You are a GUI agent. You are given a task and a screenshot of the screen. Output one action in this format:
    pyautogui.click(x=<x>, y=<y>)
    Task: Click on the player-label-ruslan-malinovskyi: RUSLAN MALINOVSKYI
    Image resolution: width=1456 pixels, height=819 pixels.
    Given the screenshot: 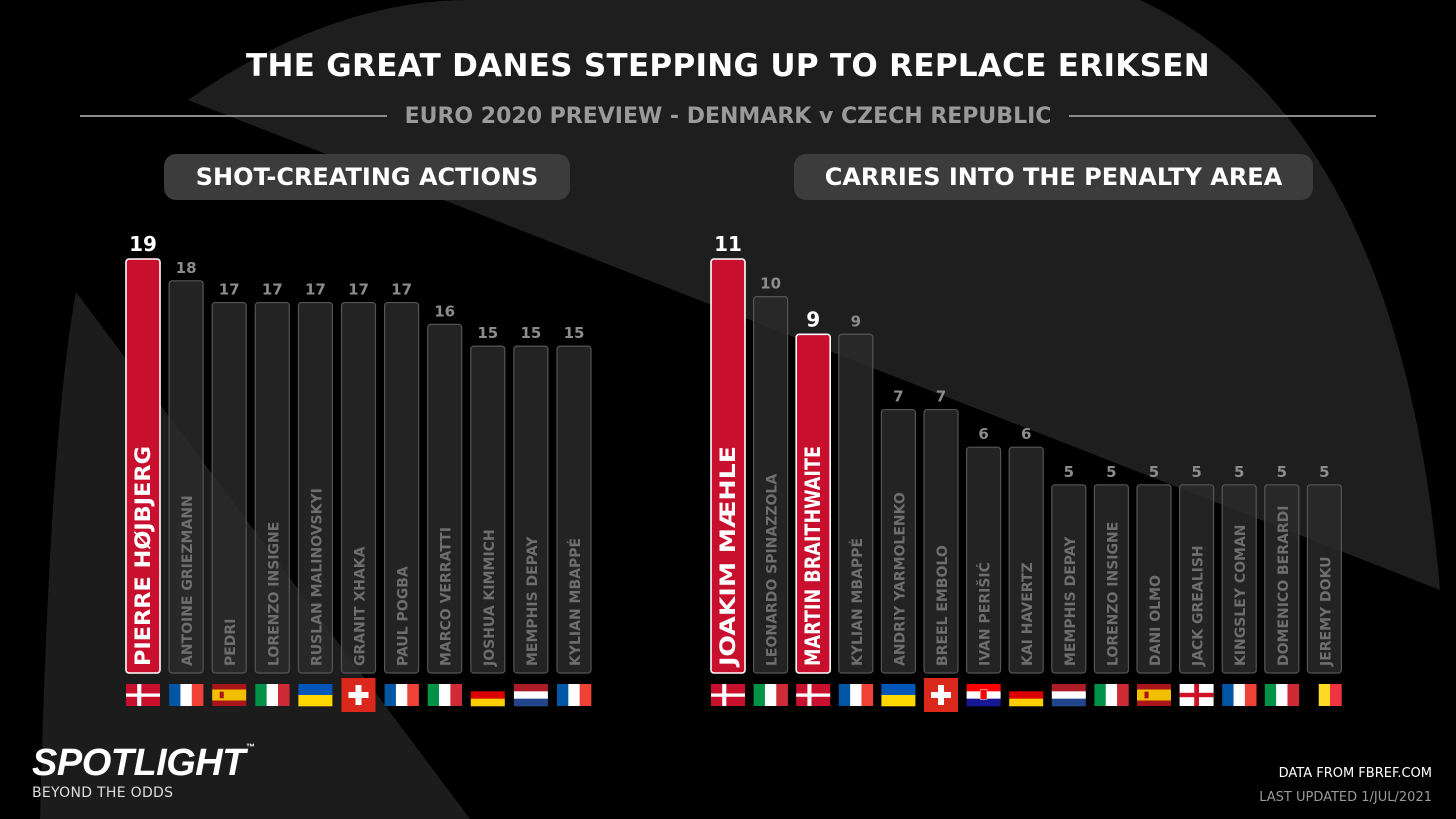 What is the action you would take?
    pyautogui.click(x=317, y=577)
    